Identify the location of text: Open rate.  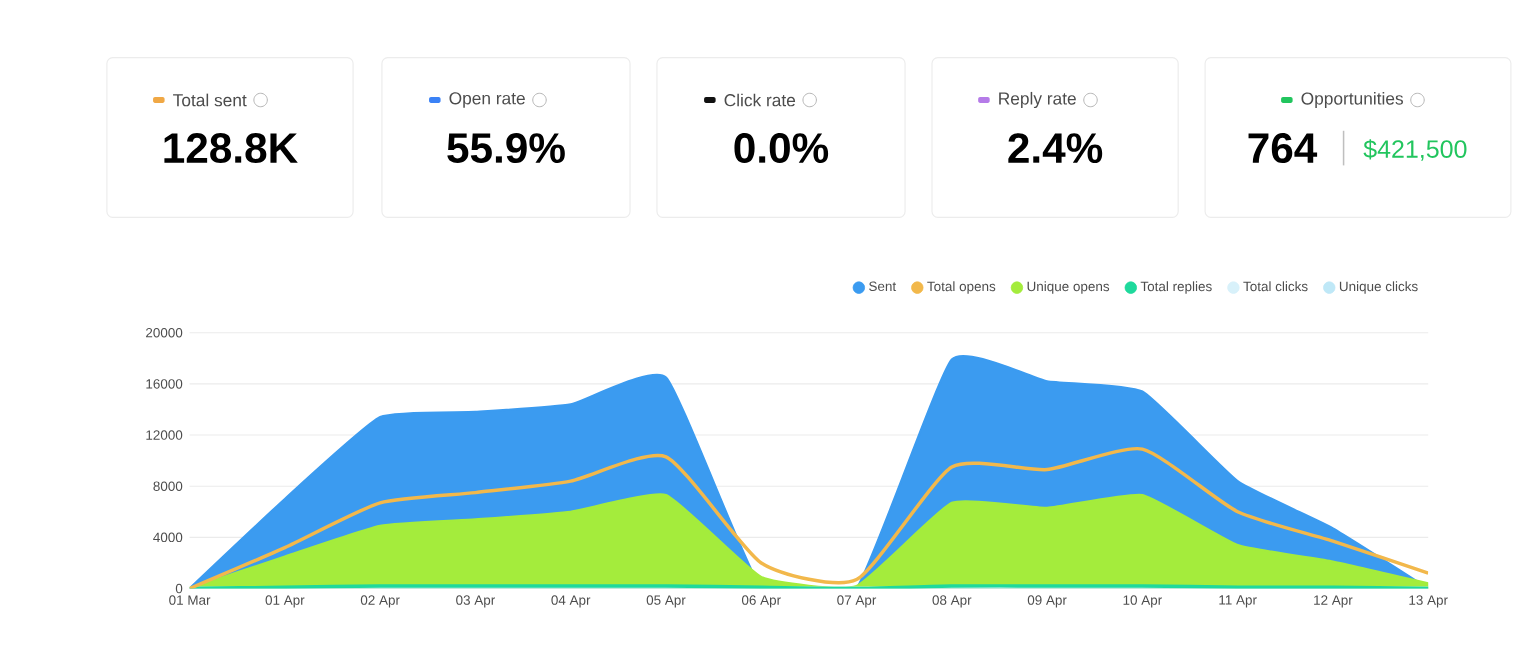
(487, 100).